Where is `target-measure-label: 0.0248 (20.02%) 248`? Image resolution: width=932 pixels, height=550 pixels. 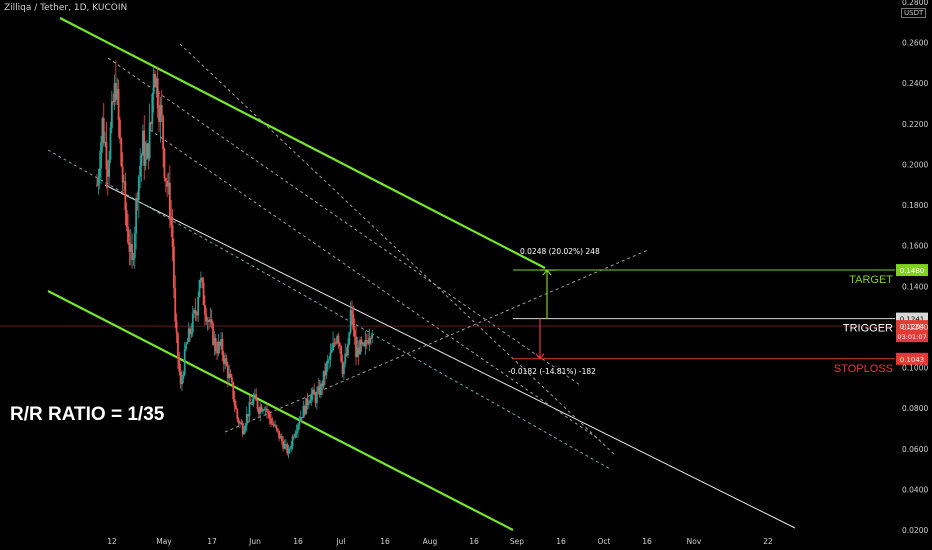 target-measure-label: 0.0248 (20.02%) 248 is located at coordinates (560, 251).